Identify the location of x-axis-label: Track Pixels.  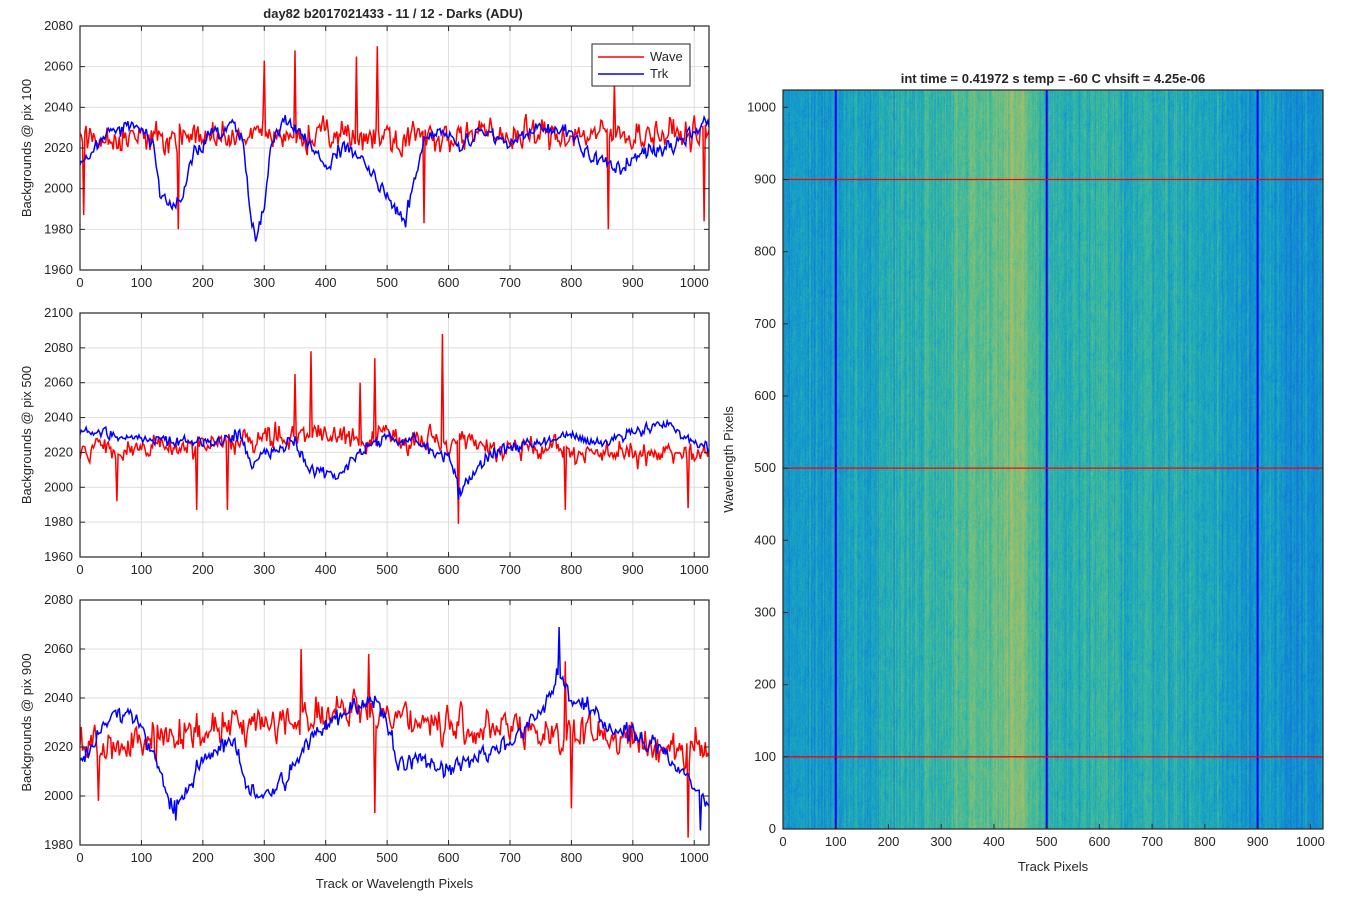
(1053, 866).